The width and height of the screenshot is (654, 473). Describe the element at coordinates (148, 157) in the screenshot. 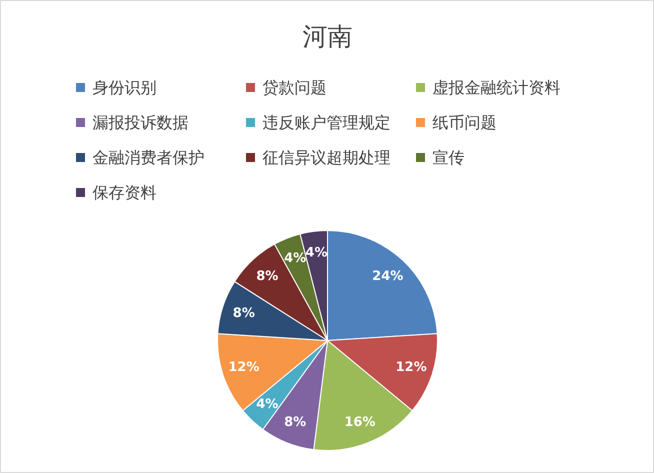

I see `legend-label: 金融消费者保护` at that location.